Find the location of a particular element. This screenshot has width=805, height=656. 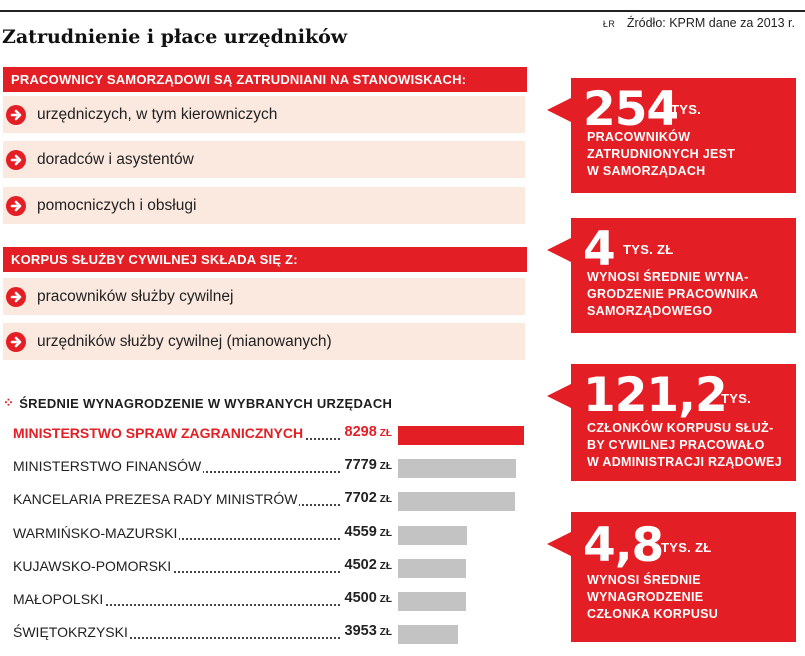

list-item: doradców i asystentów is located at coordinates (264, 159).